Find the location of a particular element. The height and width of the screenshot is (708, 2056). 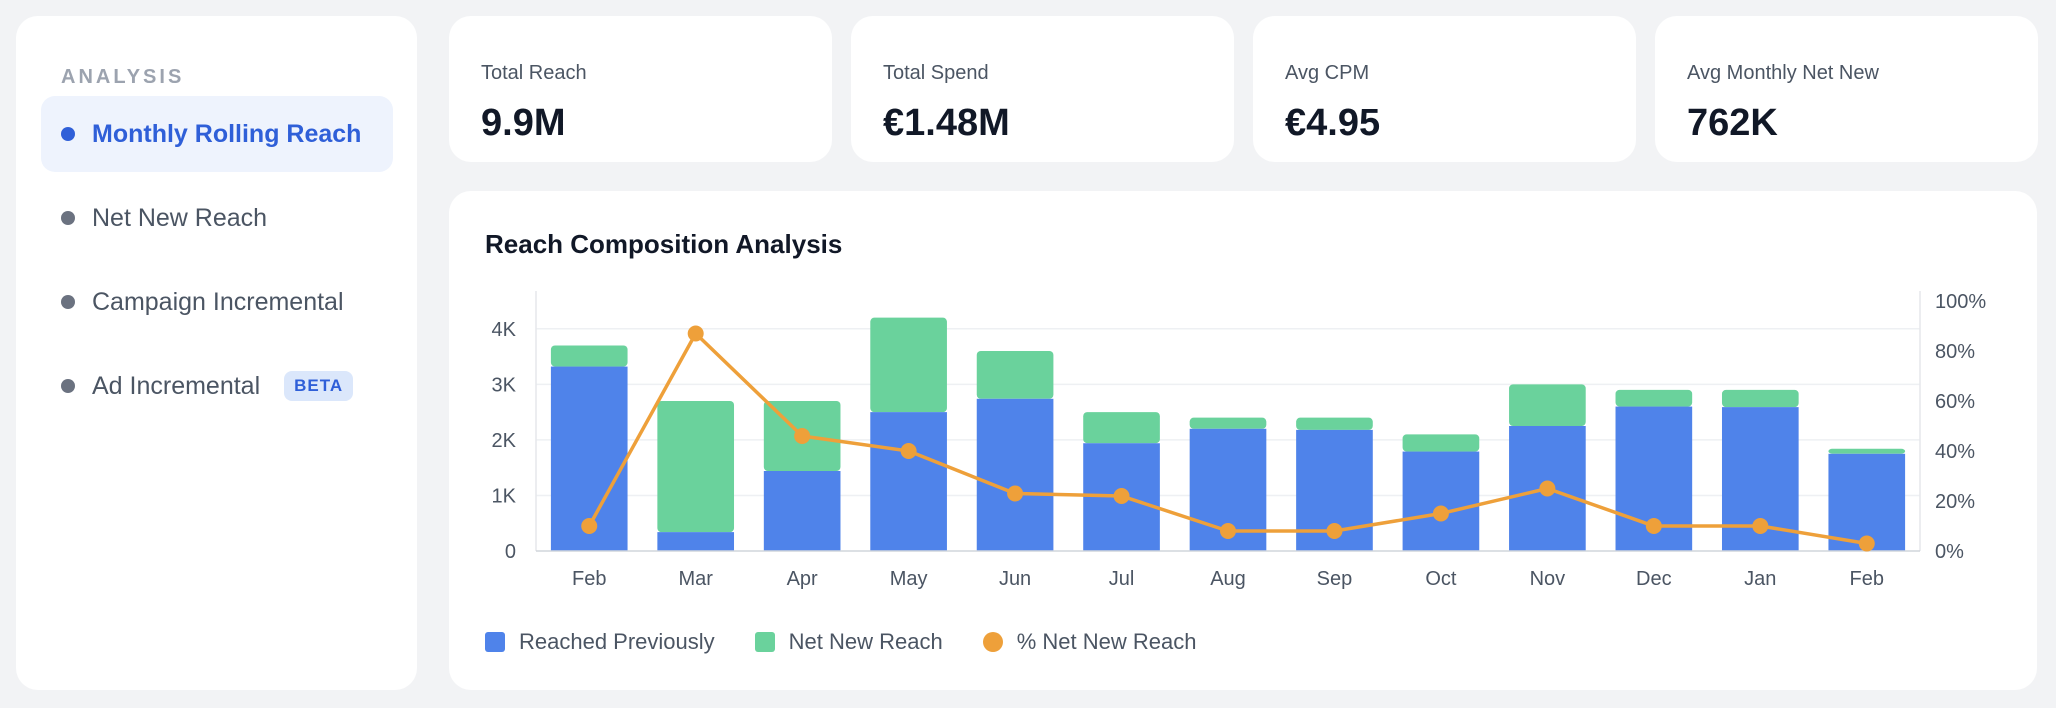

x-tick-label: May is located at coordinates (909, 579).